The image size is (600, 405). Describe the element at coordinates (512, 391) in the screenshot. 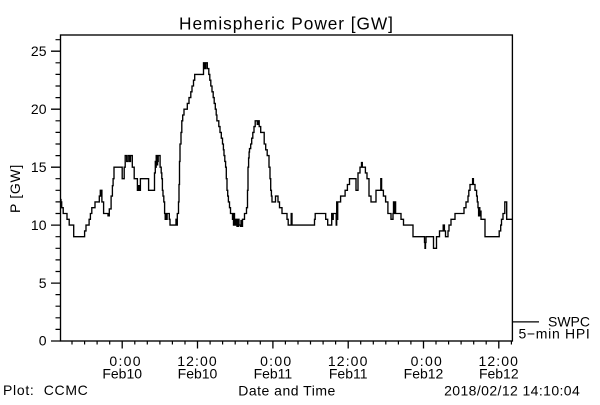

I see `svg-text: 2018/02/12 14:10:04` at that location.